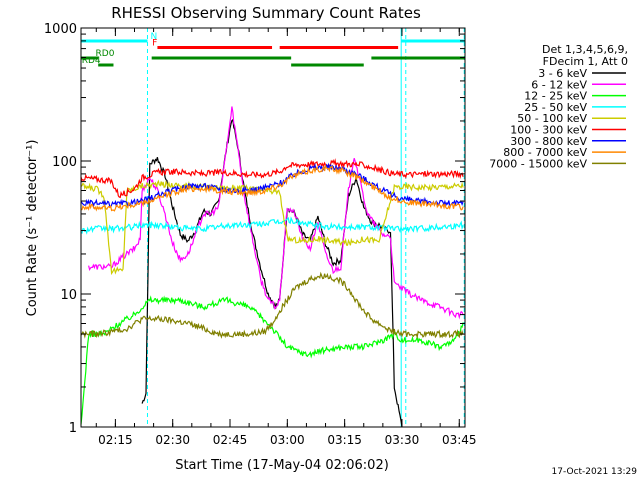 This screenshot has height=480, width=640. I want to click on legend-label-50-100-kev: 50 - 100 keV, so click(552, 118).